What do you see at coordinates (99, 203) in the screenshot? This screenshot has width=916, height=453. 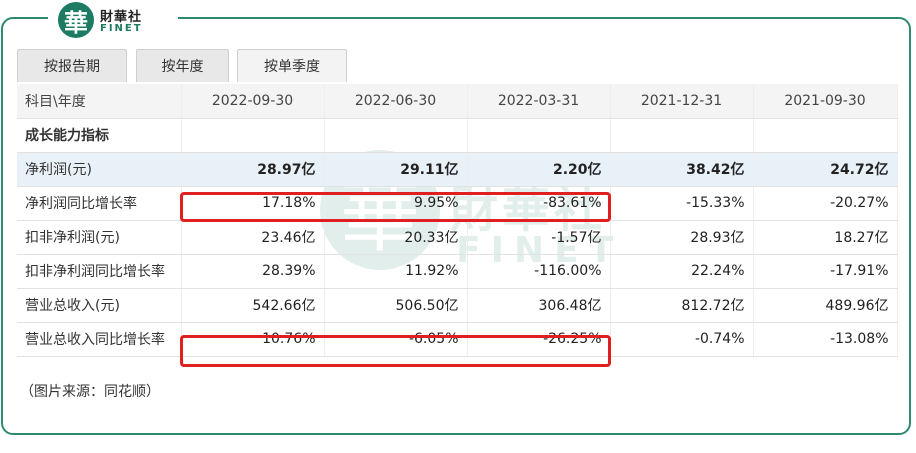 I see `row-label: 净利润同比增长率` at bounding box center [99, 203].